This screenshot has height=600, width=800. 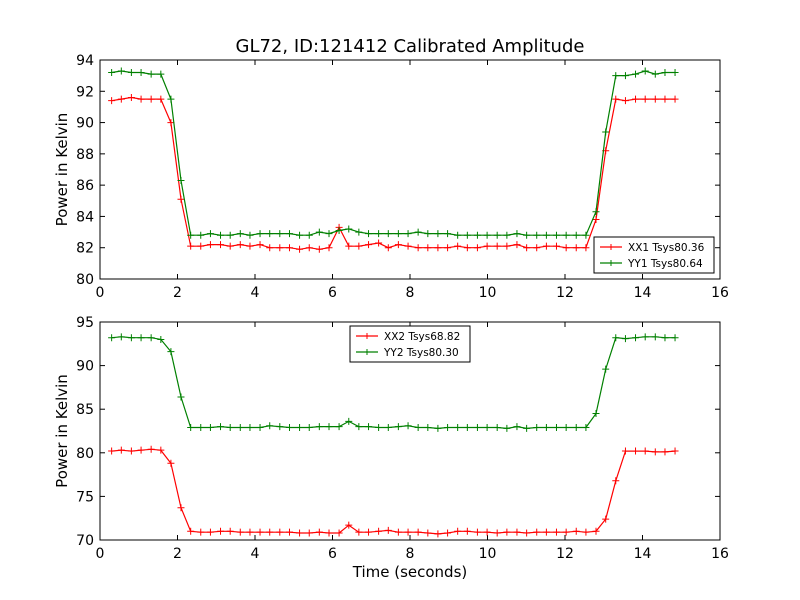 I want to click on series-yy2, so click(x=393, y=382).